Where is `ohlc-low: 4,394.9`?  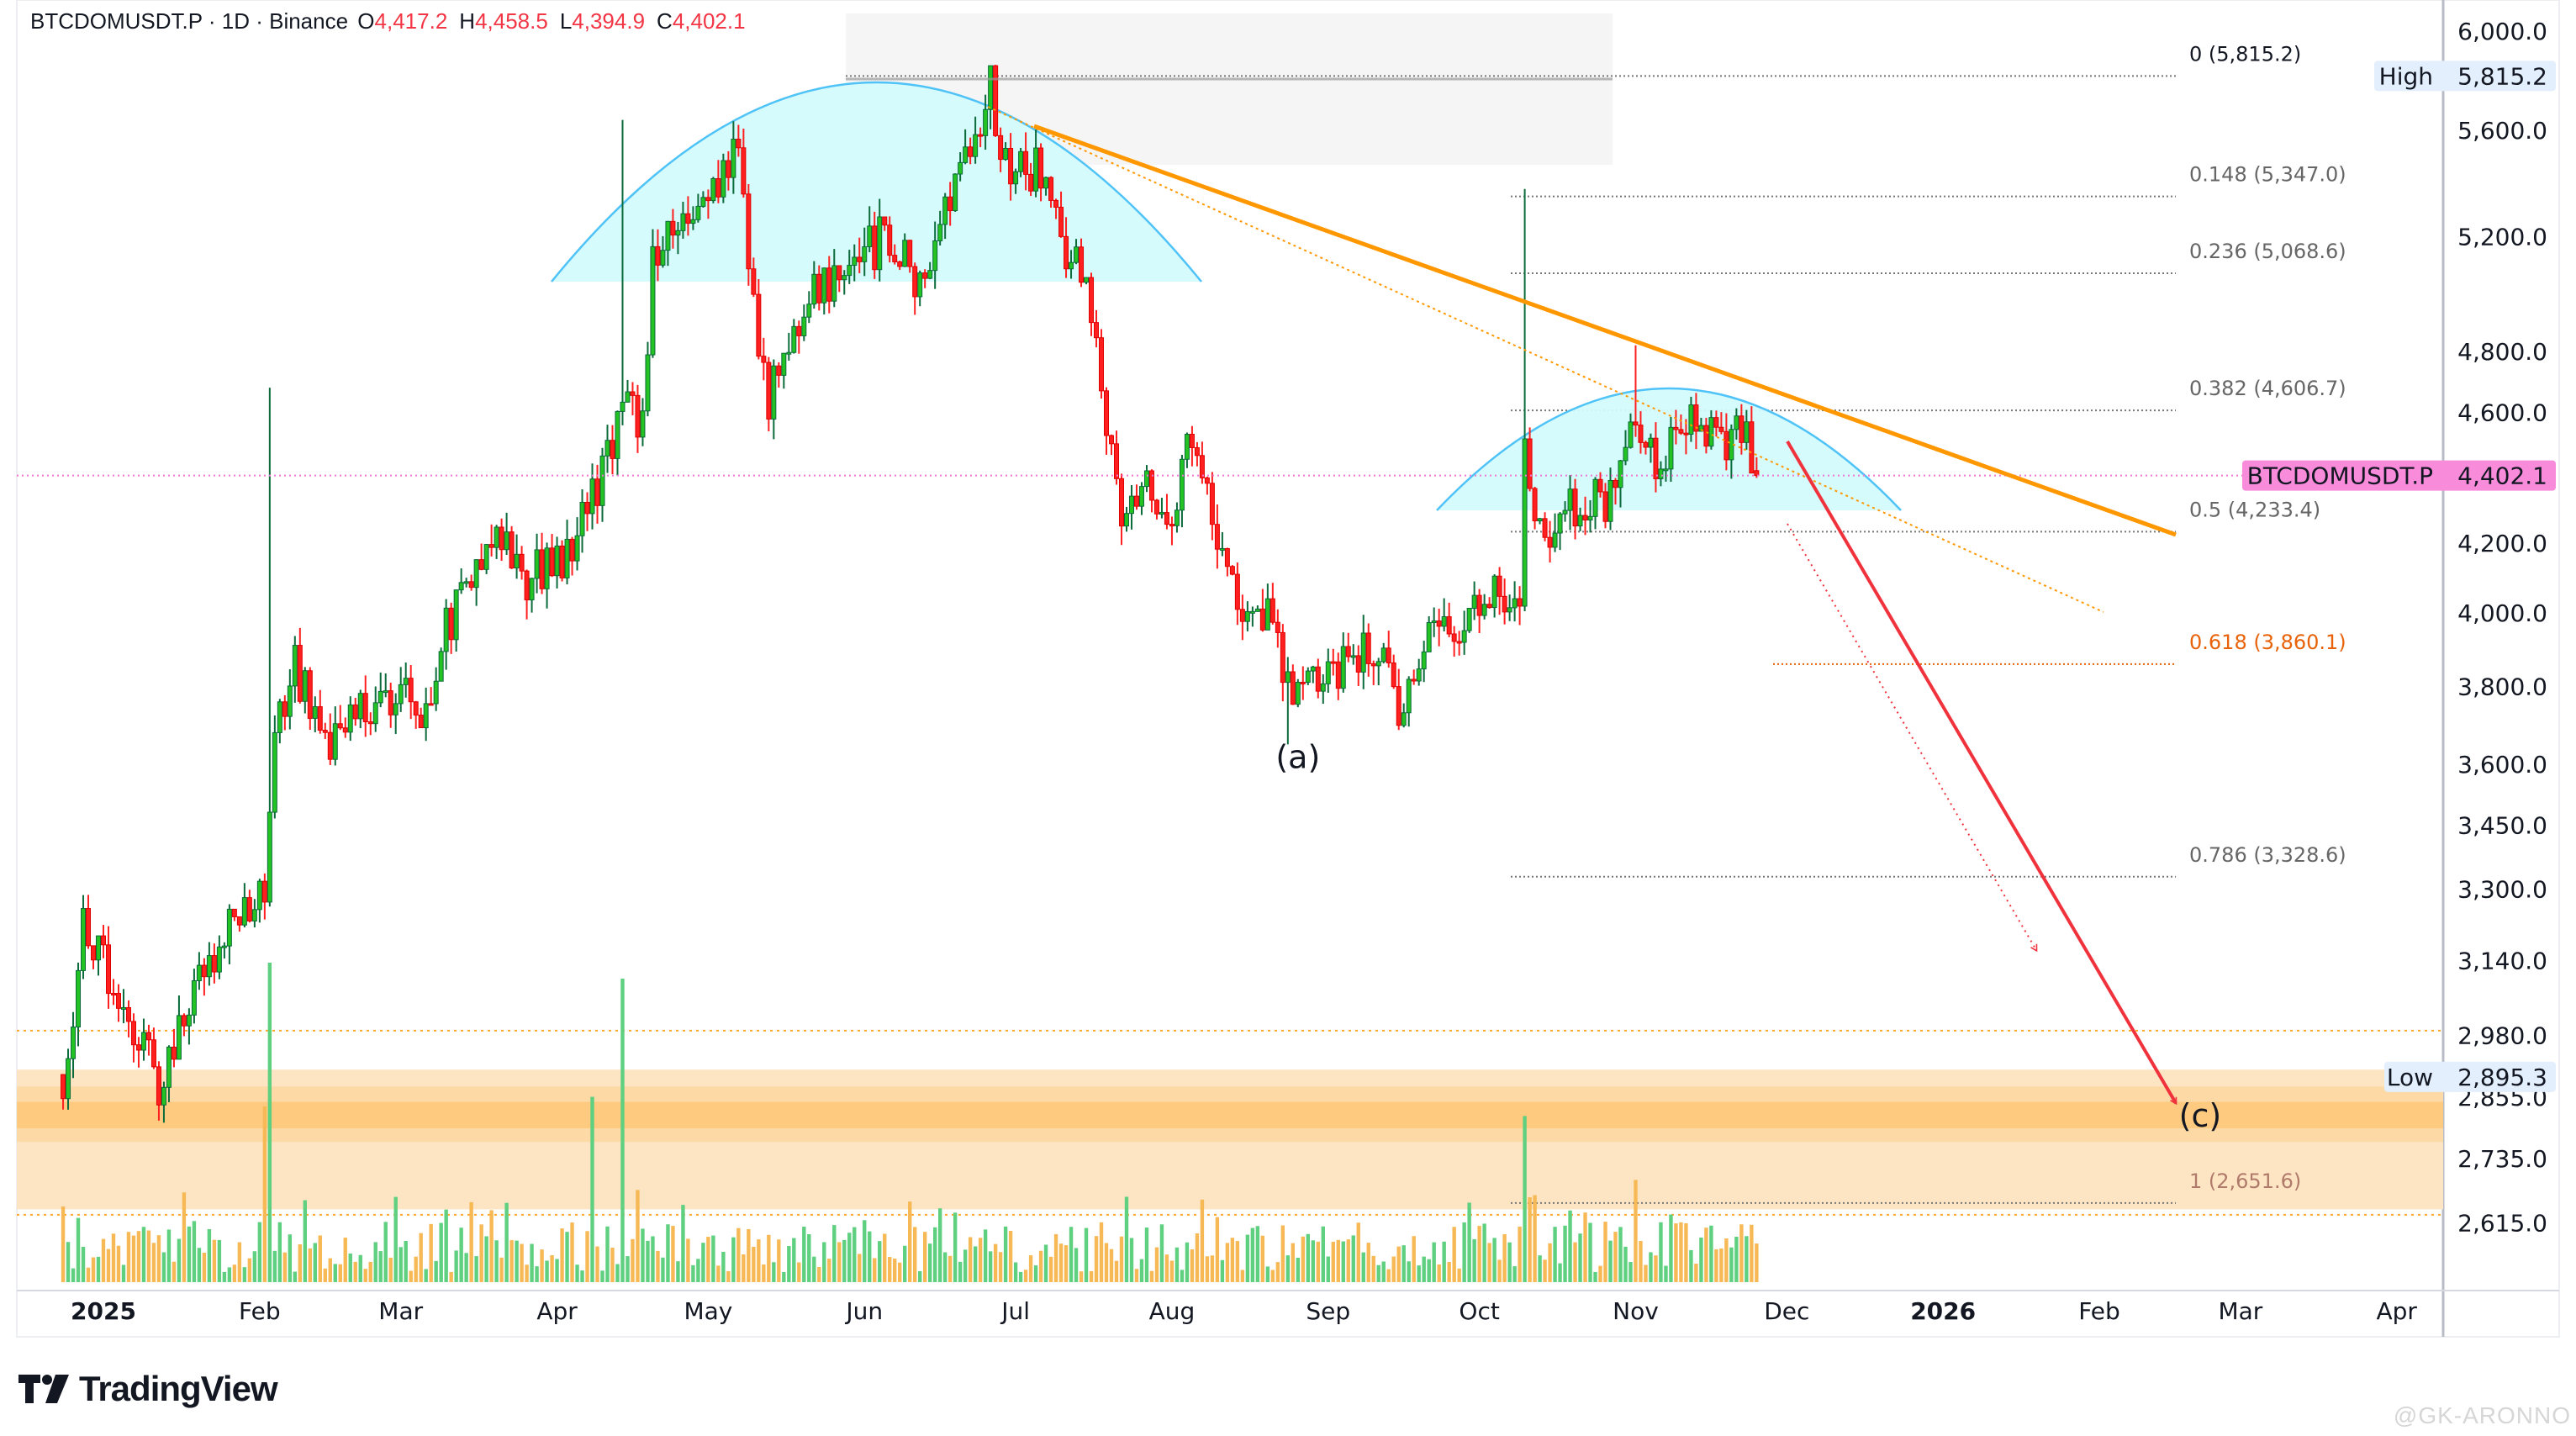
ohlc-low: 4,394.9 is located at coordinates (609, 21).